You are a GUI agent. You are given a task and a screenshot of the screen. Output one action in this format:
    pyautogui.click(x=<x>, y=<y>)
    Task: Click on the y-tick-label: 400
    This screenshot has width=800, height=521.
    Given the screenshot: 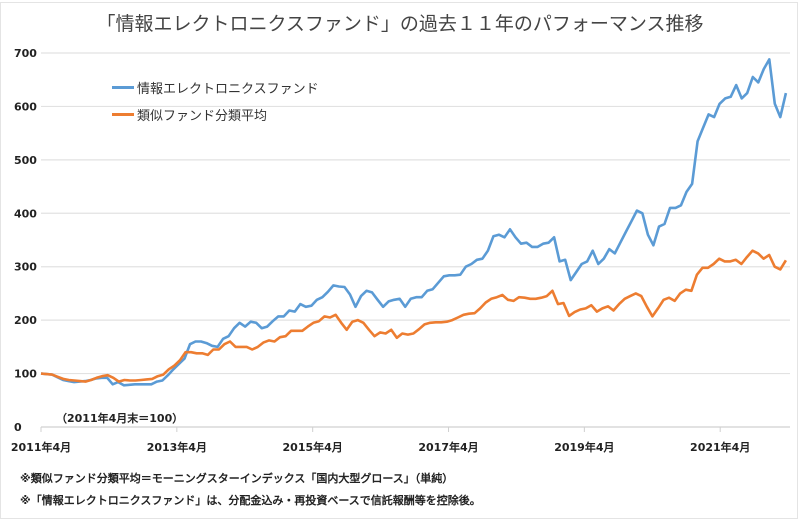 What is the action you would take?
    pyautogui.click(x=25, y=213)
    